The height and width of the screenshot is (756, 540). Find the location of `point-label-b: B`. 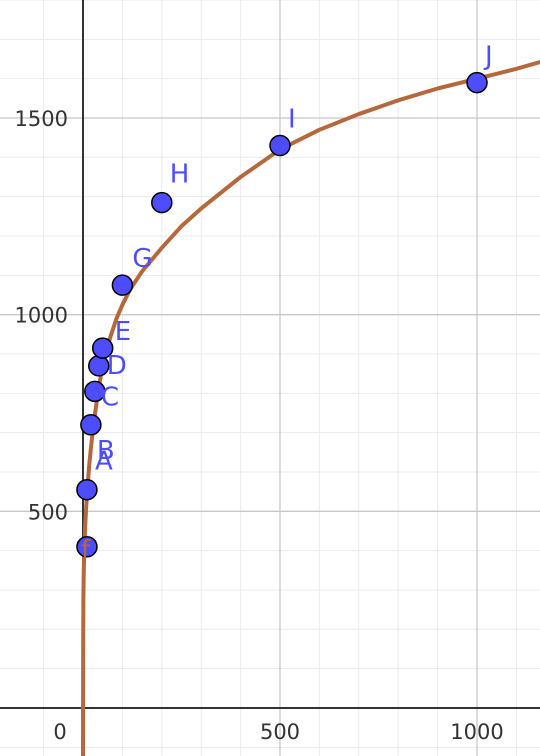

point-label-b: B is located at coordinates (106, 451).